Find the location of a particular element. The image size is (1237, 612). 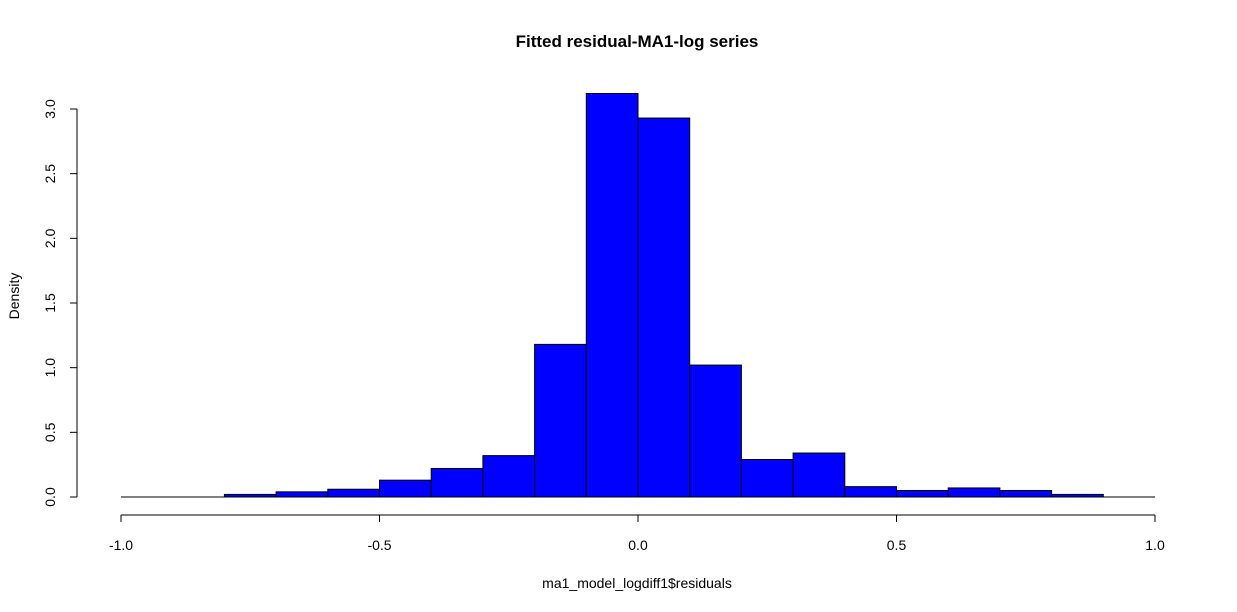

chart-title: Fitted residual-MA1-log series is located at coordinates (637, 41).